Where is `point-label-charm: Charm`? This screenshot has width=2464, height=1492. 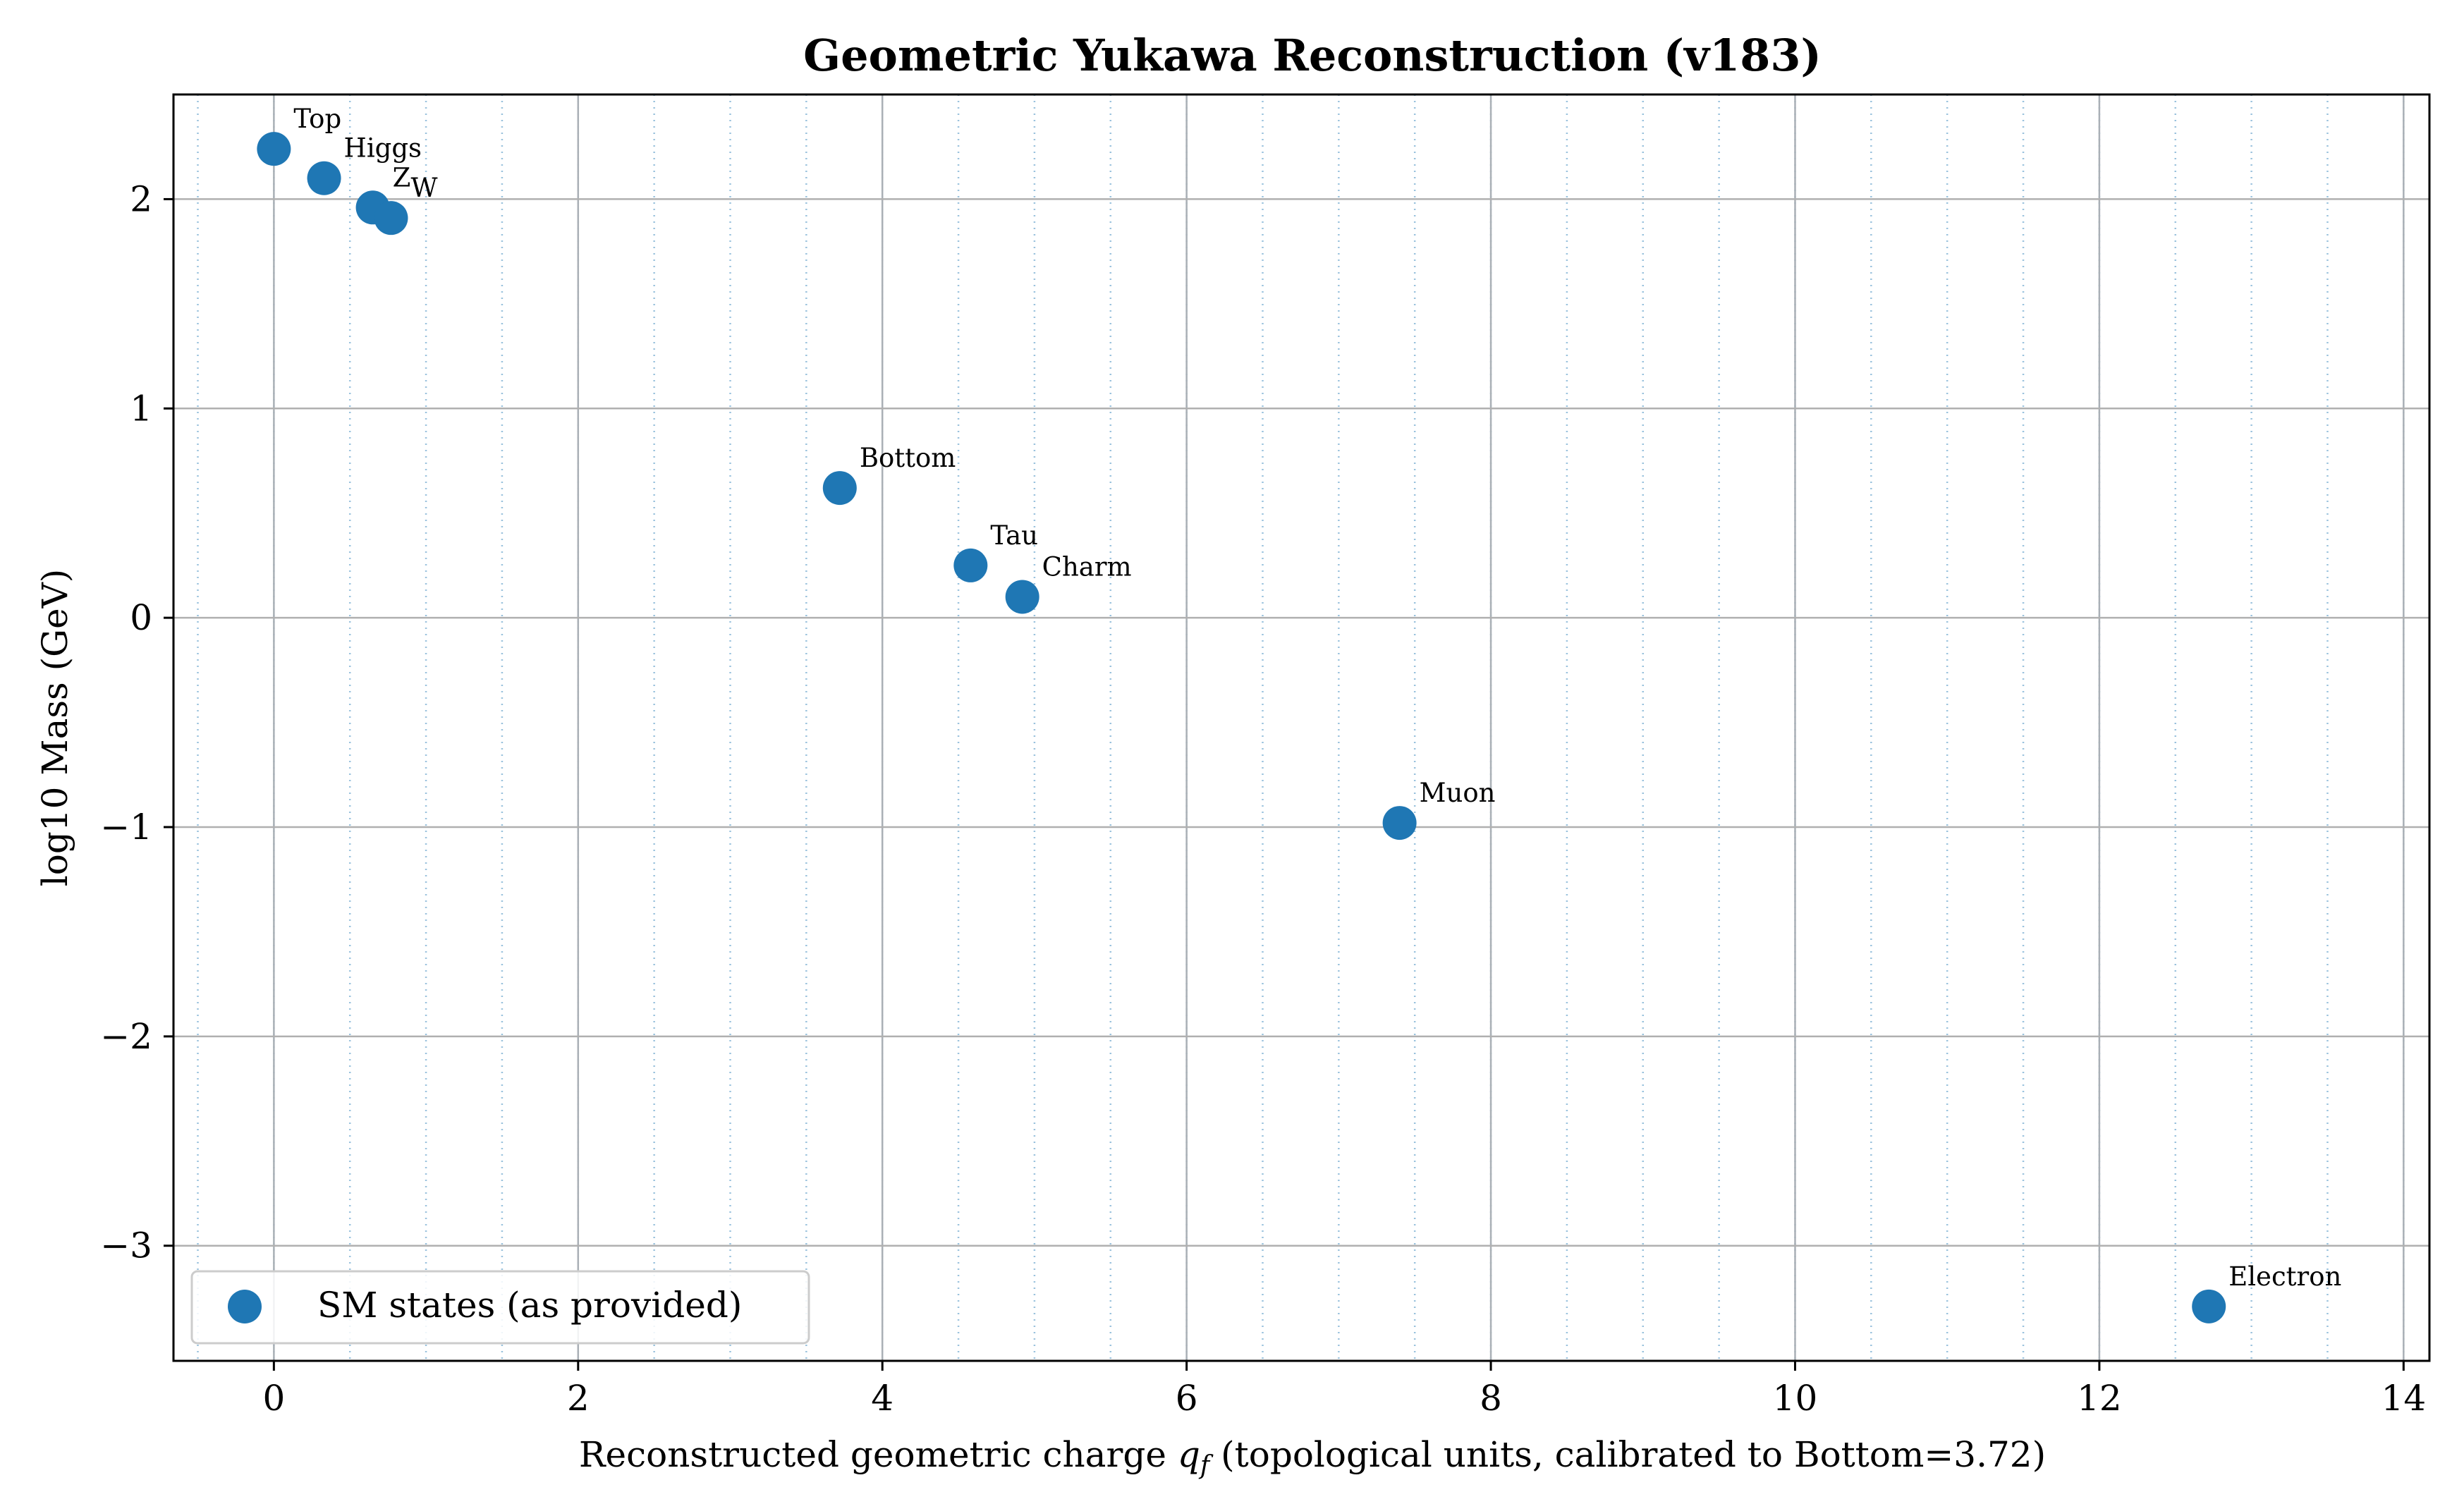 point-label-charm: Charm is located at coordinates (1087, 566).